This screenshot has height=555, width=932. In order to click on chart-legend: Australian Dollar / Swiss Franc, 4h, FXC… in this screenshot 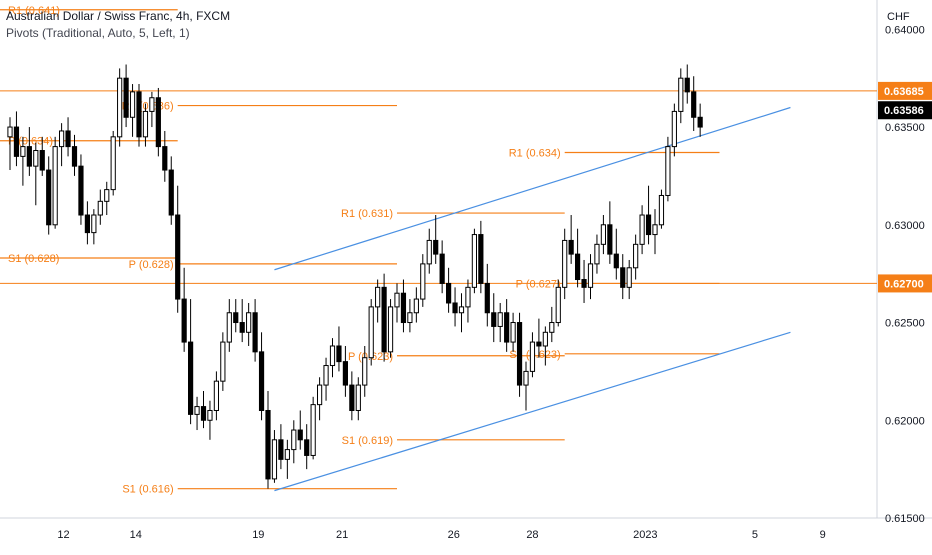, I will do `click(118, 25)`.